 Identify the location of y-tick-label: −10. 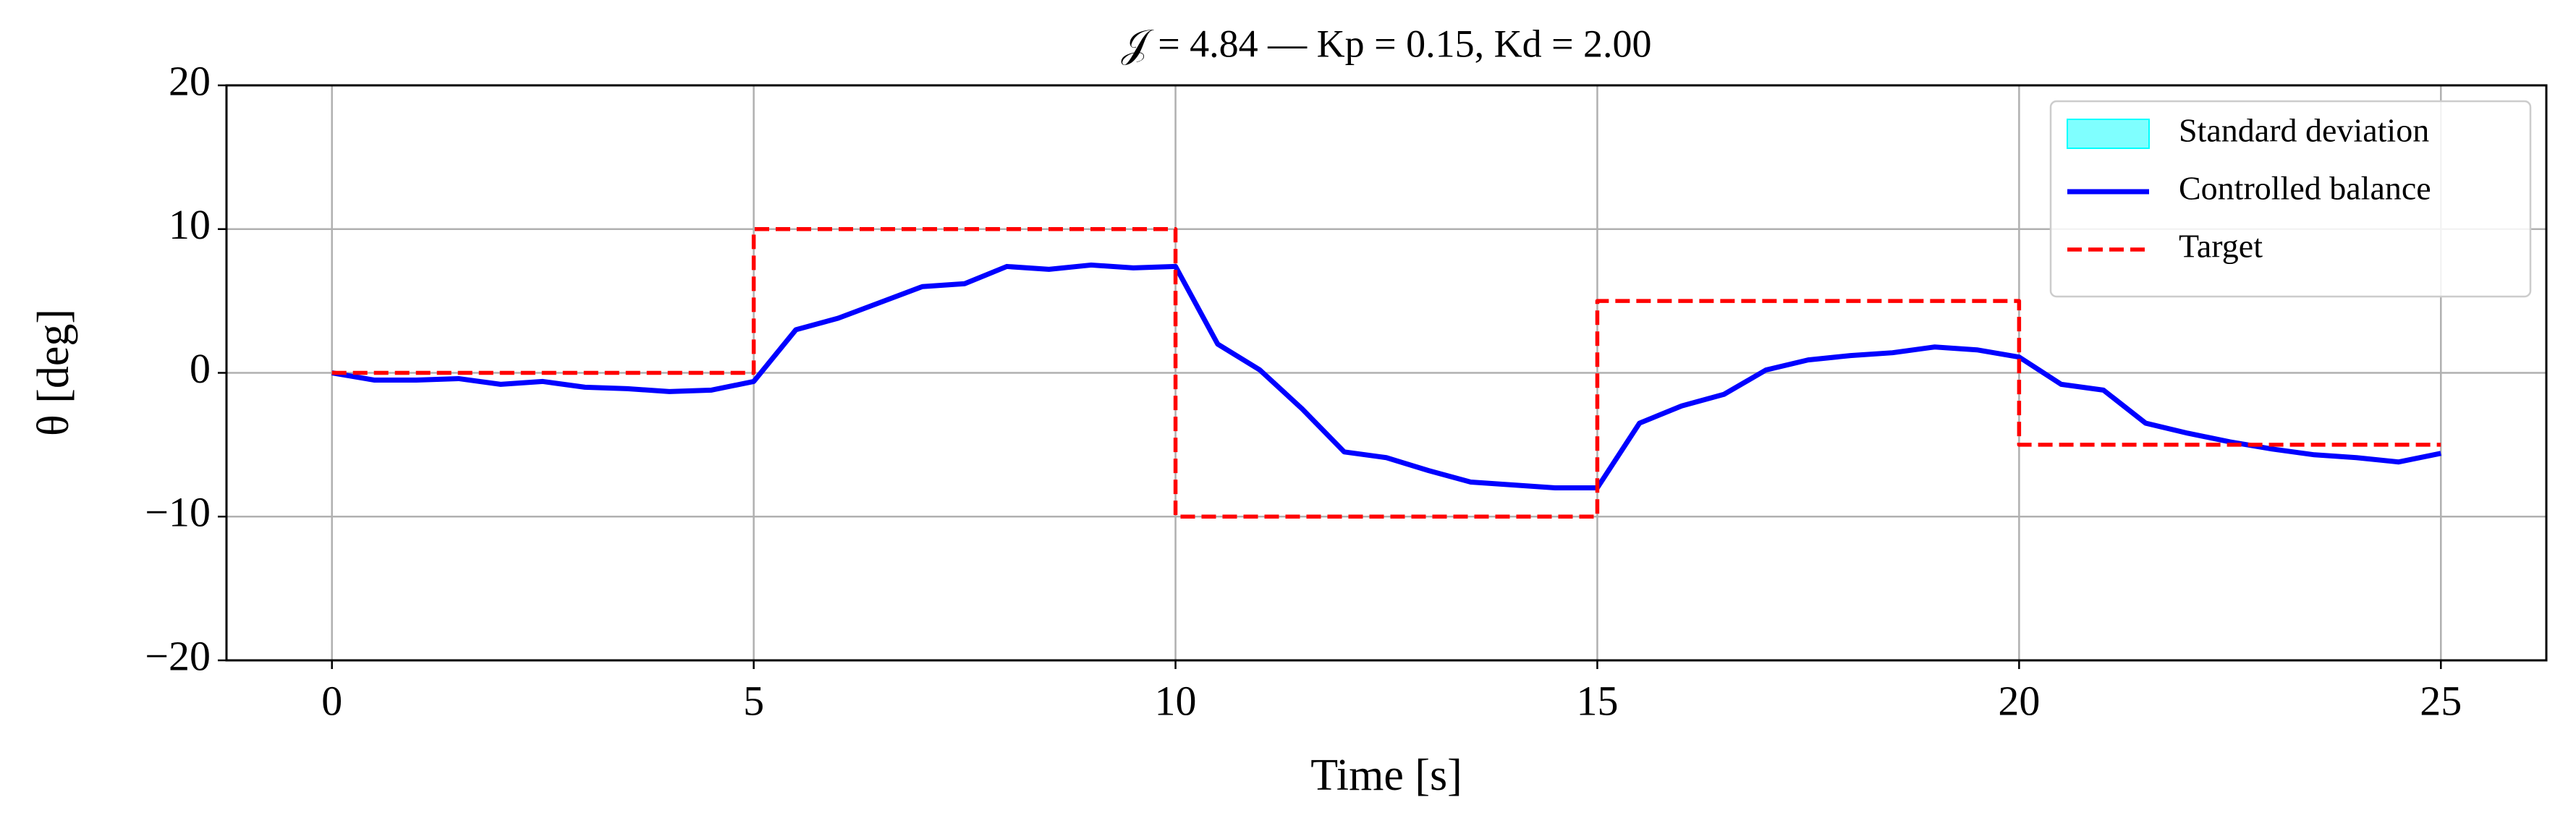
(178, 512).